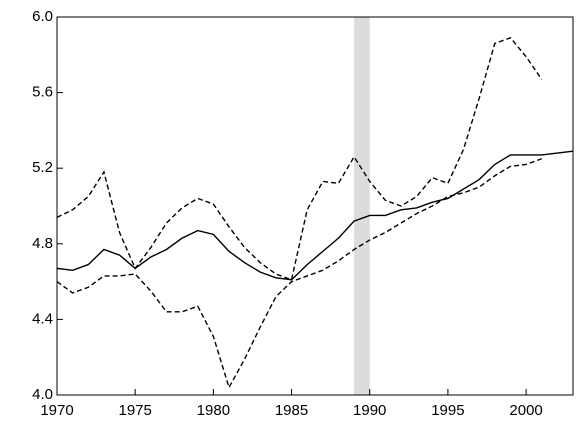 The image size is (578, 433). Describe the element at coordinates (42, 243) in the screenshot. I see `y-tick-label: 4.8` at that location.